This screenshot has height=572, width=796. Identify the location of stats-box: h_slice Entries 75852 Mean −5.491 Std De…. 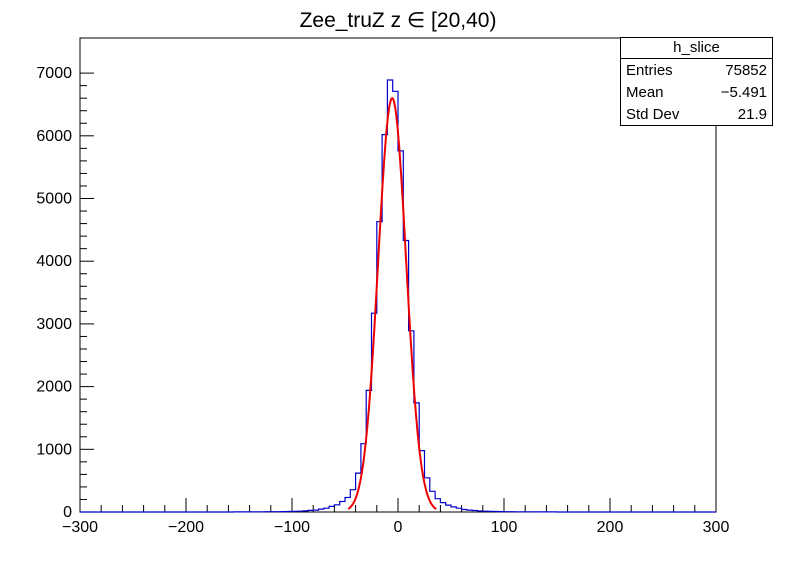
(696, 81).